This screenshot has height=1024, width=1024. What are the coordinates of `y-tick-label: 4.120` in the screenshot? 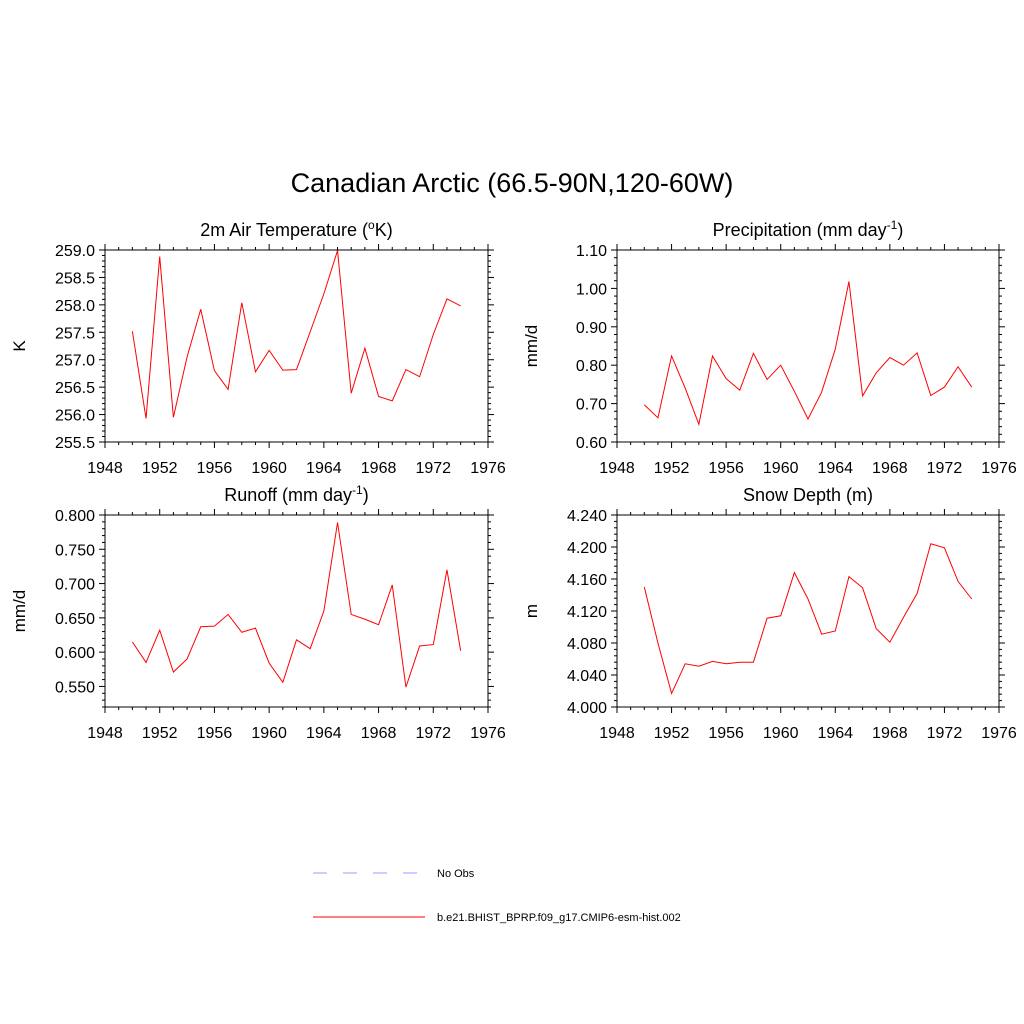 It's located at (587, 612).